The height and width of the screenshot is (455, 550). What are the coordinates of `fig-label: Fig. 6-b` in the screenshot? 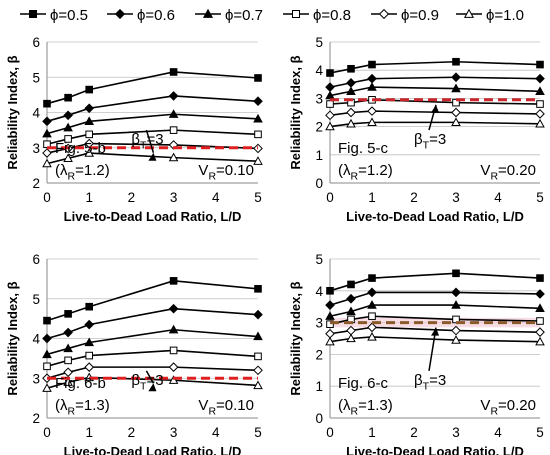 It's located at (80, 383).